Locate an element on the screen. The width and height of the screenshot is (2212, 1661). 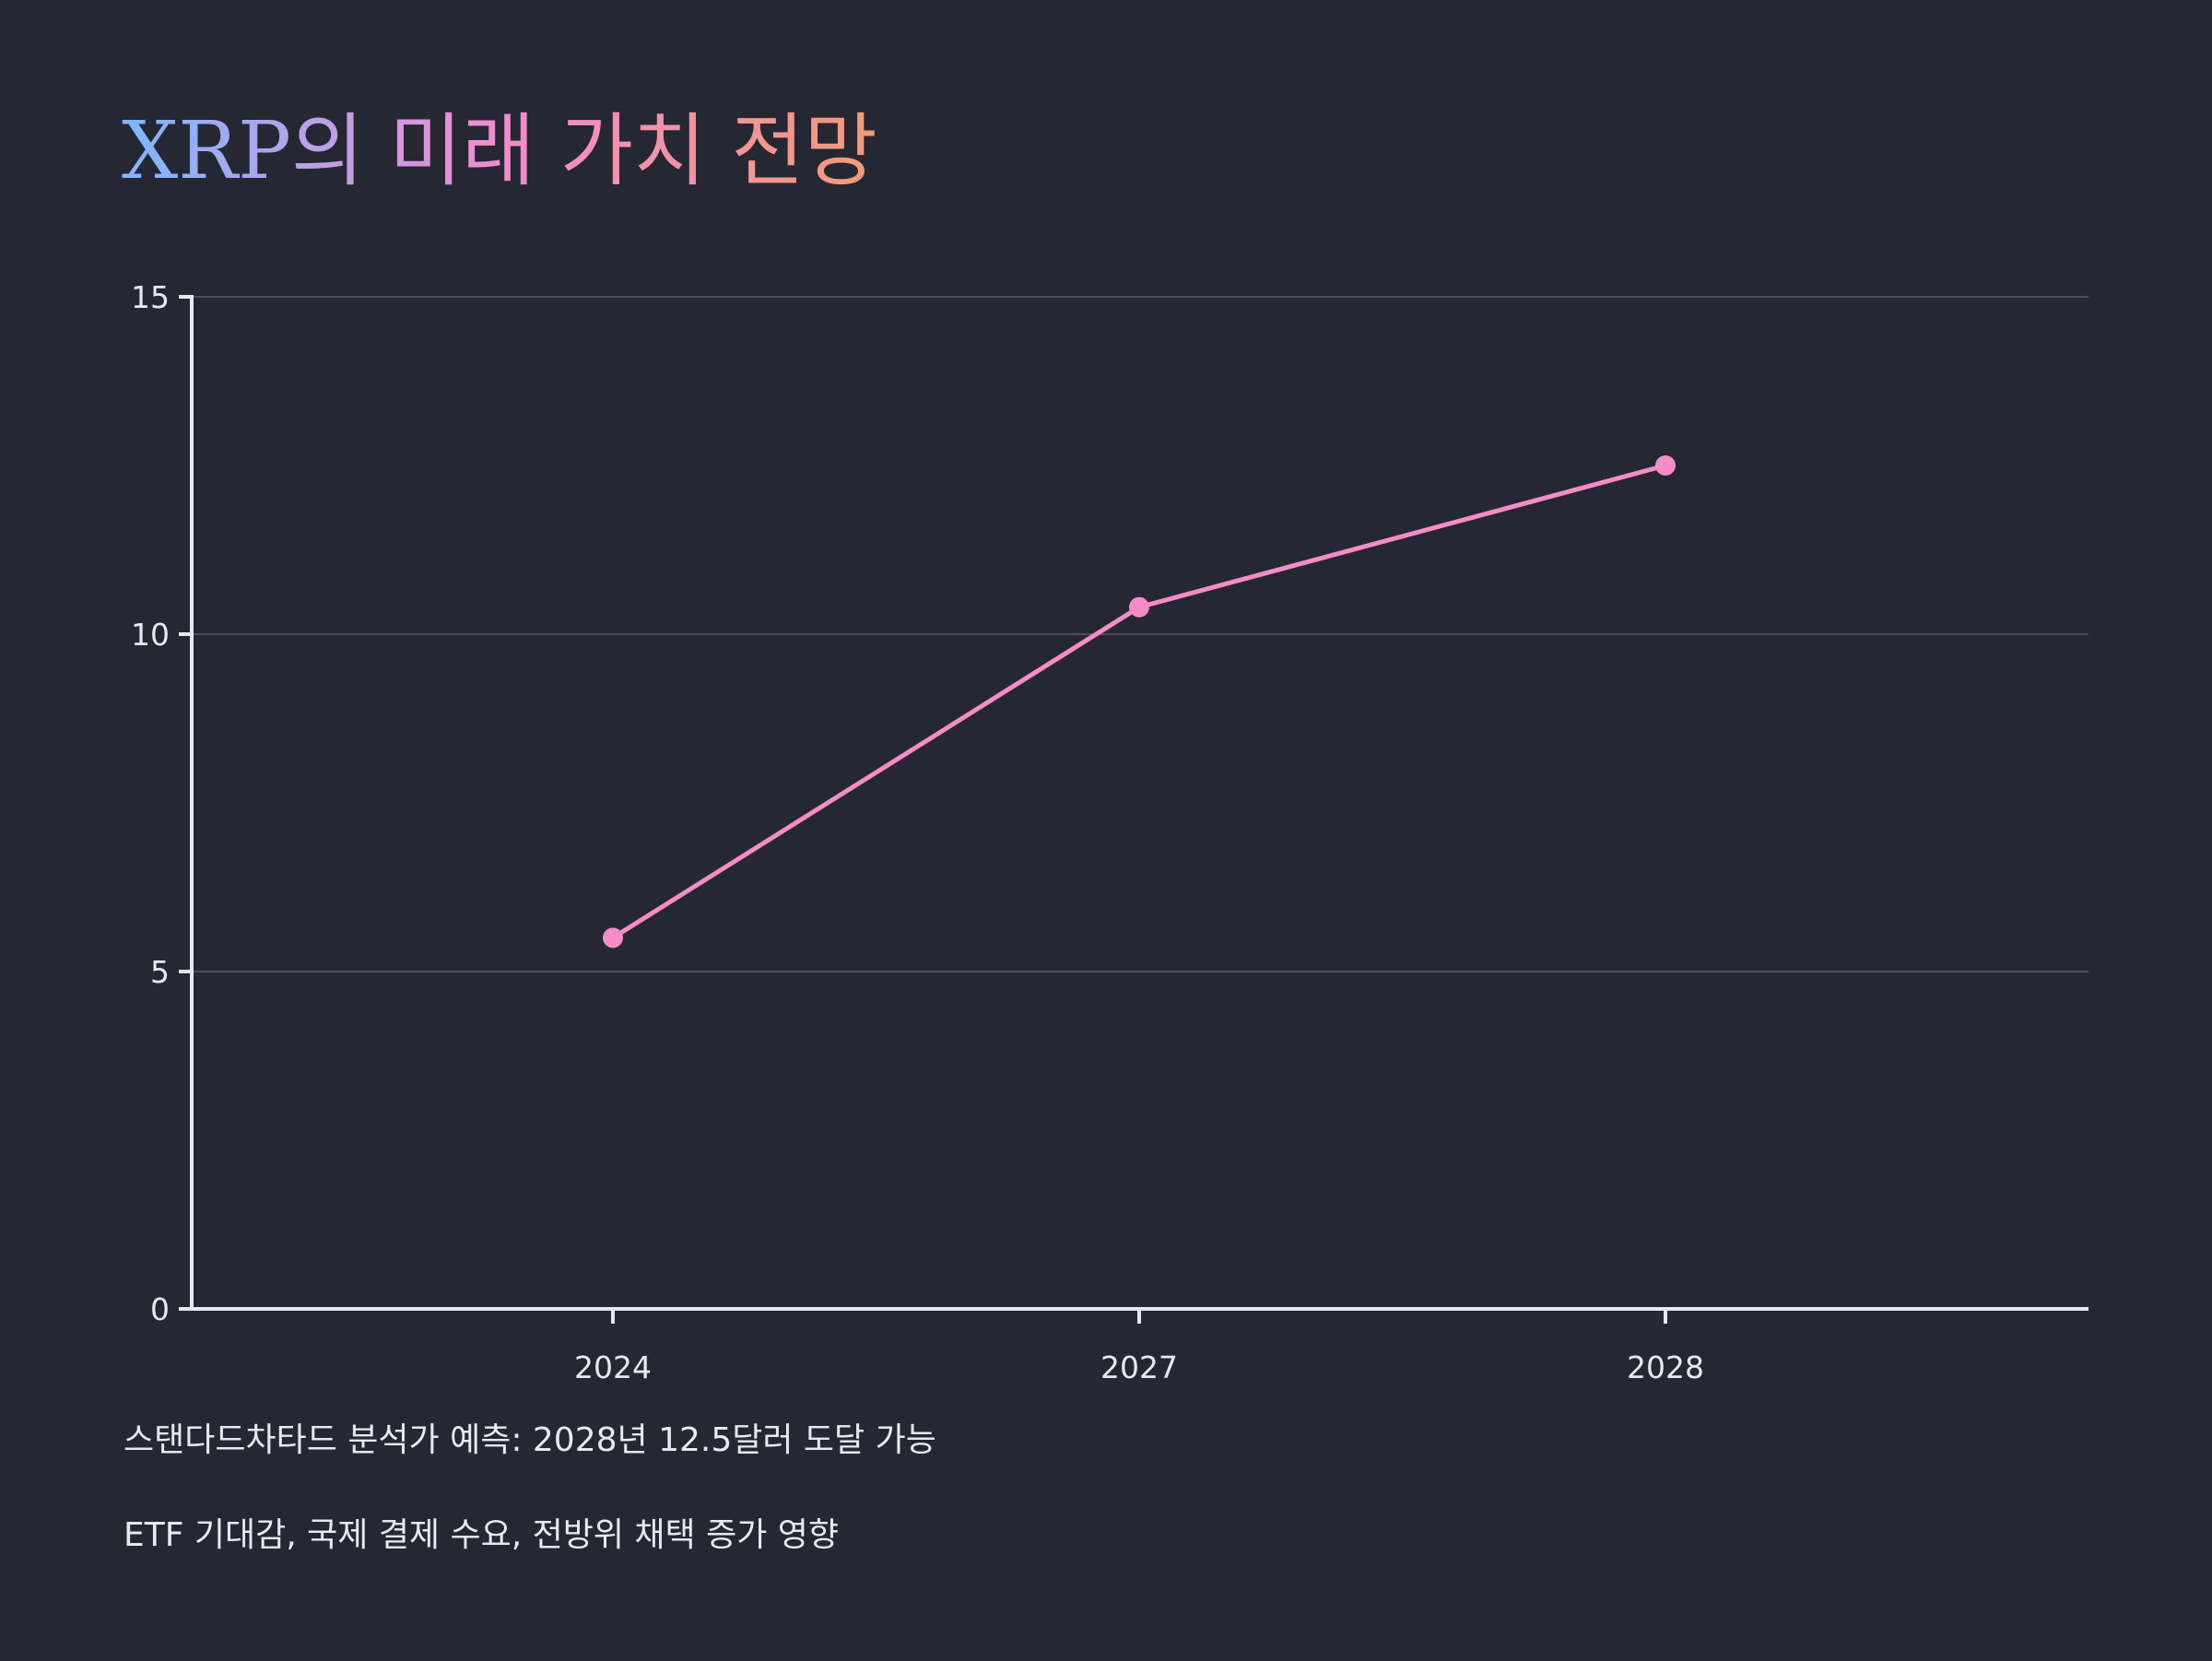
x-tick-label-2027: 2027 is located at coordinates (1139, 1367).